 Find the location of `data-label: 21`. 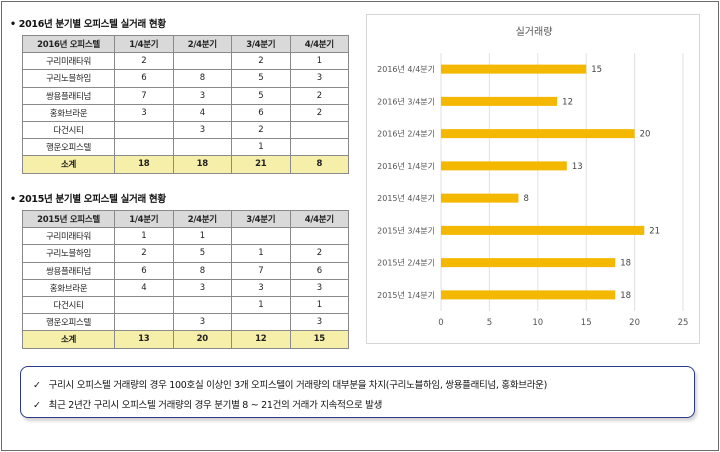

data-label: 21 is located at coordinates (654, 231).